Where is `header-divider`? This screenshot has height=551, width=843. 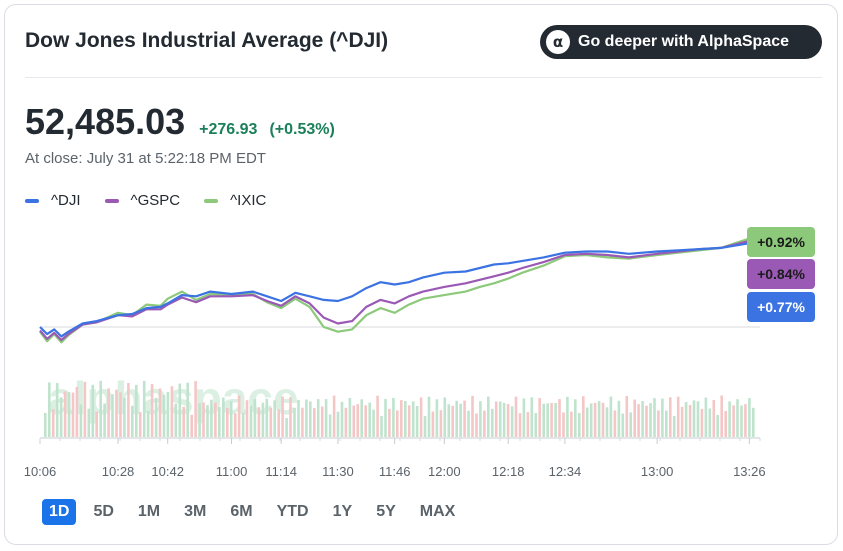
header-divider is located at coordinates (423, 77).